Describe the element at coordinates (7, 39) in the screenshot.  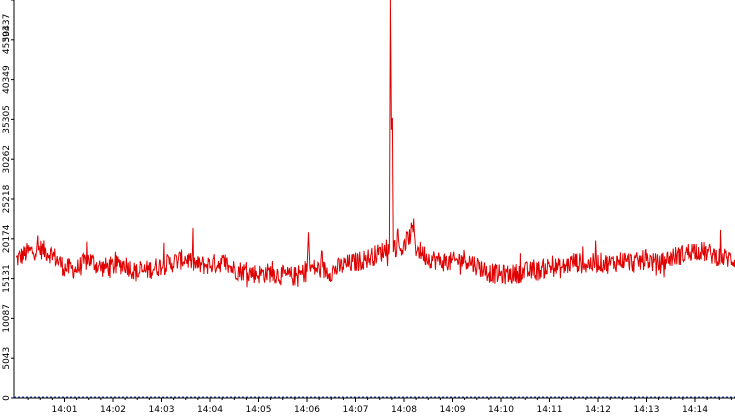
I see `y-tick-label: 45393` at that location.